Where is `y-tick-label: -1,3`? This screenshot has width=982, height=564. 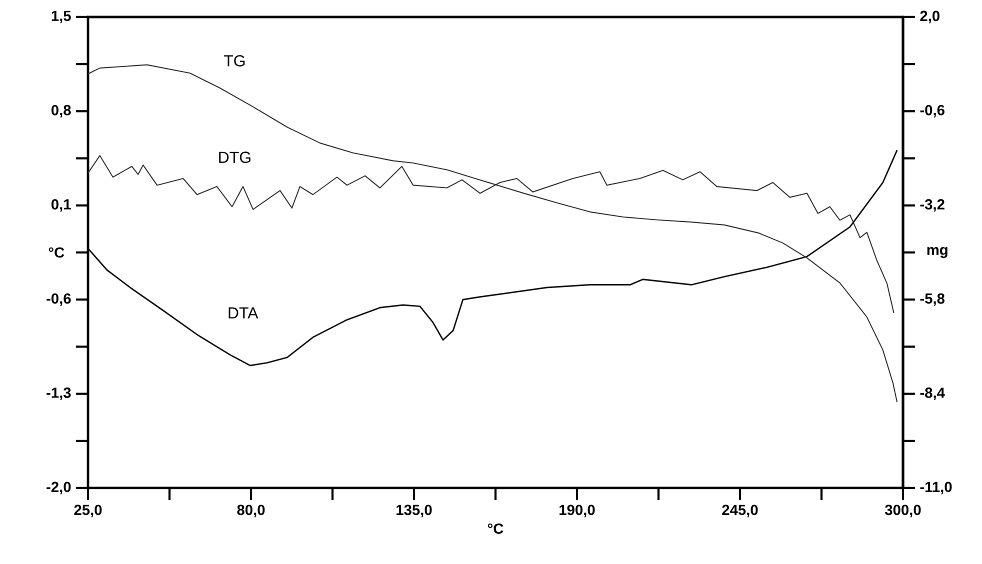
y-tick-label: -1,3 is located at coordinates (58, 394).